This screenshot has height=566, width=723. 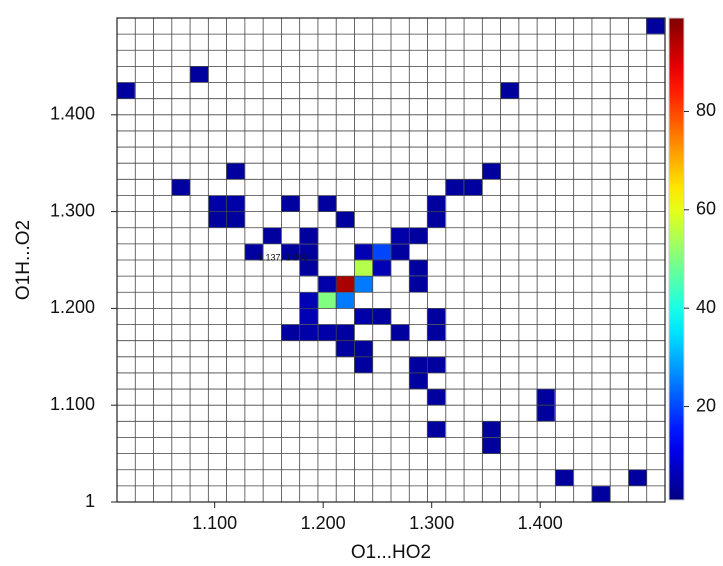 What do you see at coordinates (72, 210) in the screenshot?
I see `y-tick-label: 1.300` at bounding box center [72, 210].